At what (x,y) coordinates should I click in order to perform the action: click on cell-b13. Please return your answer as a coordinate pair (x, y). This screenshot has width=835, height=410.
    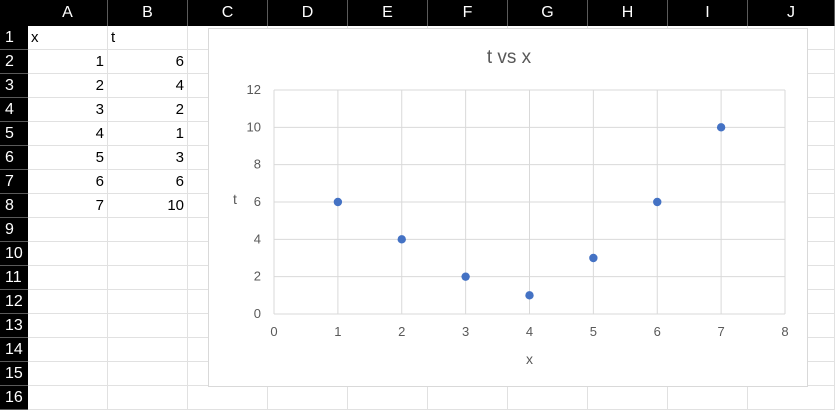
    Looking at the image, I should click on (148, 326).